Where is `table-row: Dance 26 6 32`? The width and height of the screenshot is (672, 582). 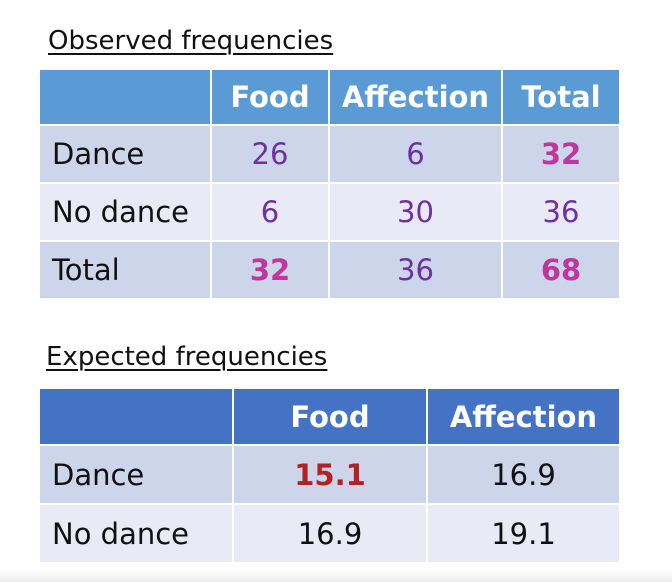 table-row: Dance 26 6 32 is located at coordinates (329, 154).